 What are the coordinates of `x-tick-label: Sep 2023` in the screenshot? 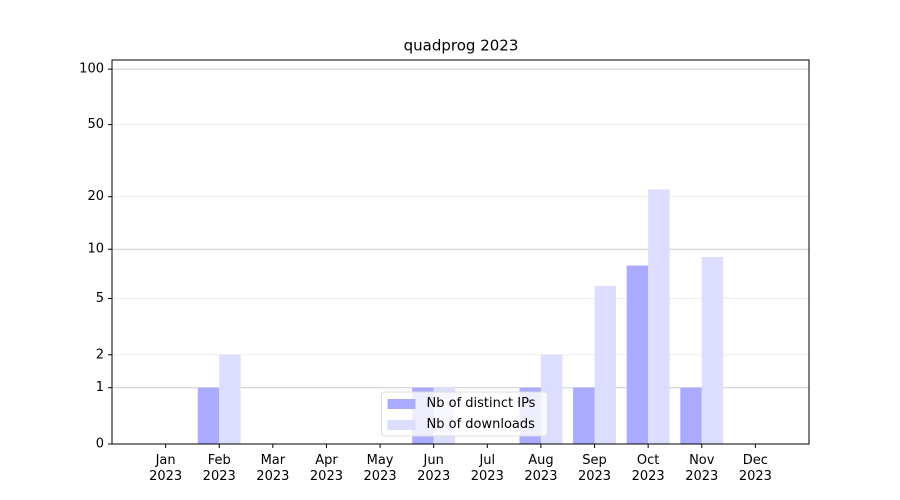 It's located at (594, 468).